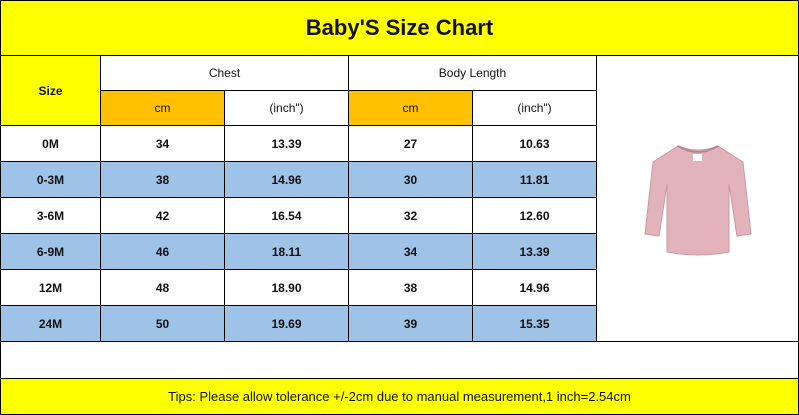 The width and height of the screenshot is (799, 415). Describe the element at coordinates (50, 143) in the screenshot. I see `size-cell: 0M` at that location.